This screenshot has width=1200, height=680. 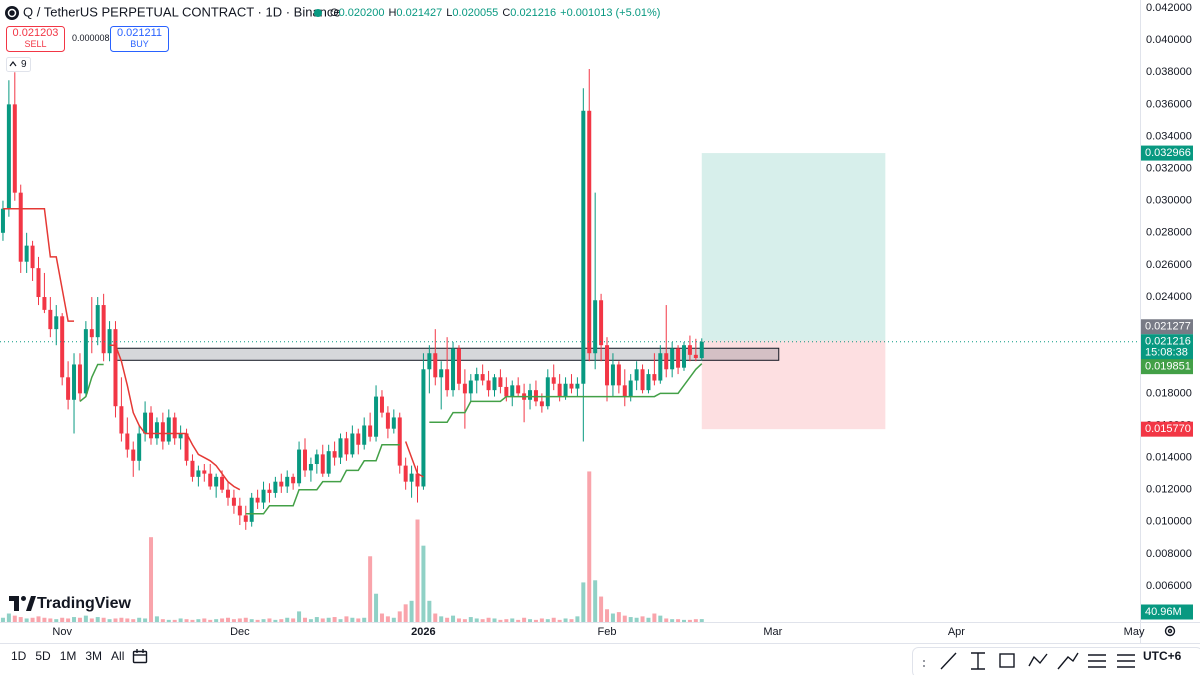 I want to click on spread: 0.000008, so click(x=91, y=38).